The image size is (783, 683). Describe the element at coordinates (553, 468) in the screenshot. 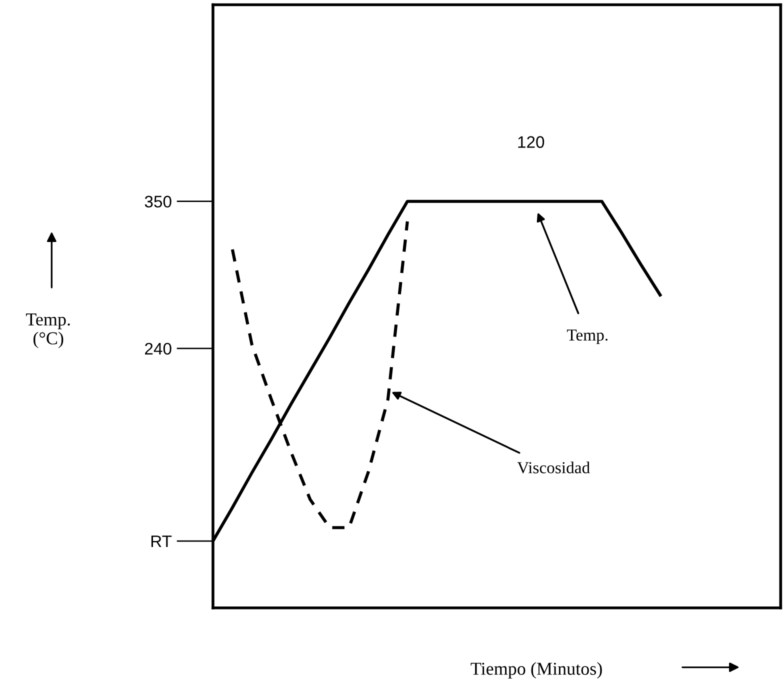

I see `annotation: Viscosidad` at that location.